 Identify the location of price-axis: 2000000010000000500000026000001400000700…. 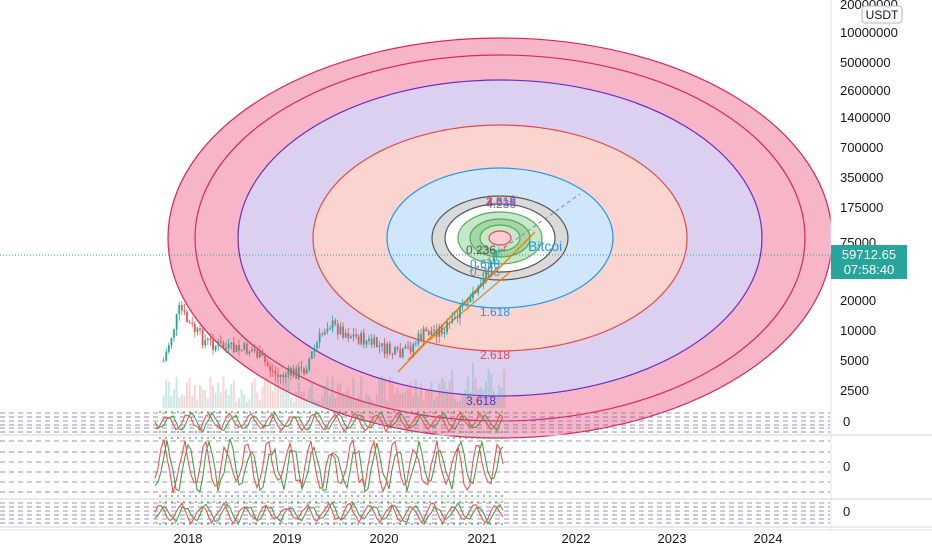
(869, 199).